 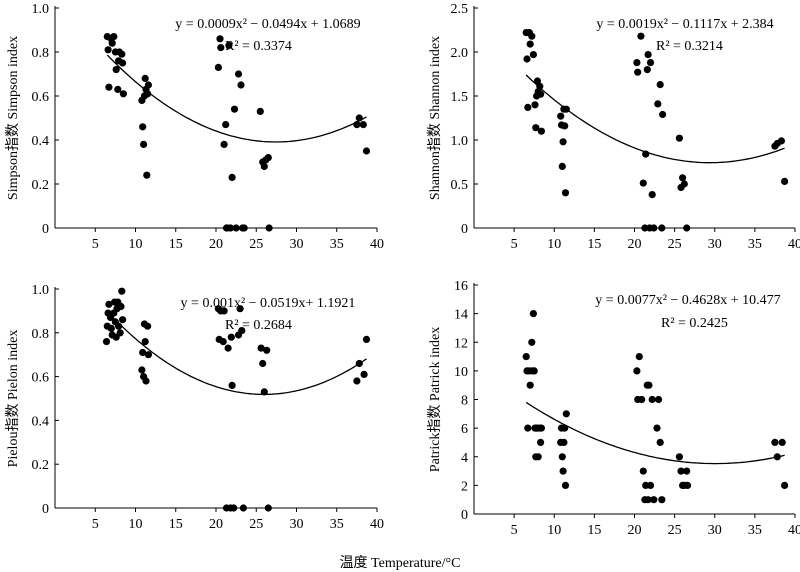 I want to click on y-tick-label: 4, so click(x=464, y=458).